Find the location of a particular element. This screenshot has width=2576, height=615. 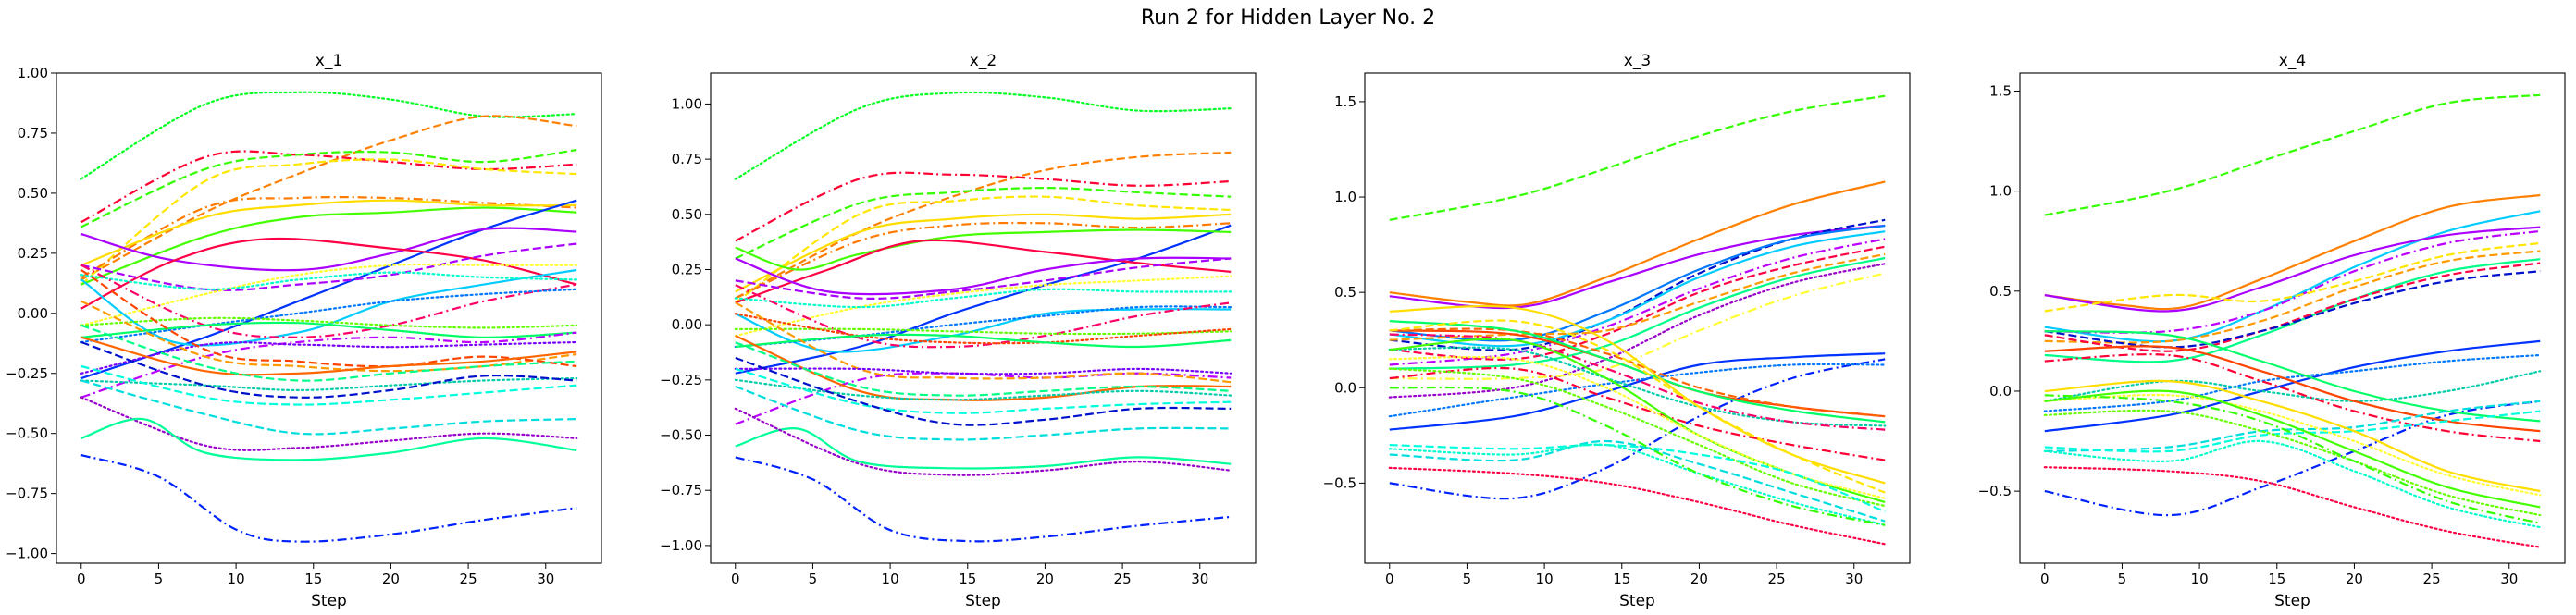

y-tick-label: 0.75 is located at coordinates (687, 159).